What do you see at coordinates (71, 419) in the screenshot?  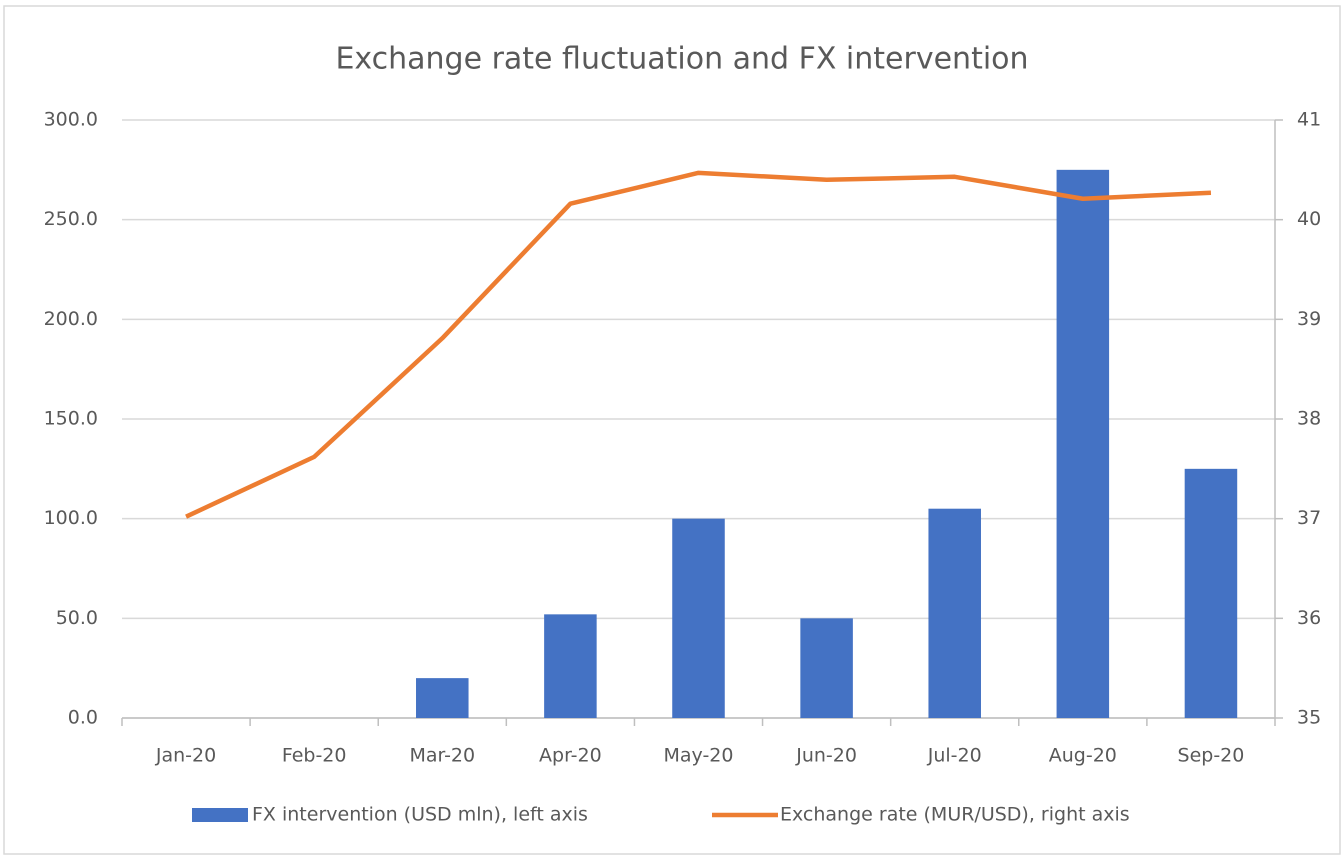 I see `y-tick-label: 150.0` at bounding box center [71, 419].